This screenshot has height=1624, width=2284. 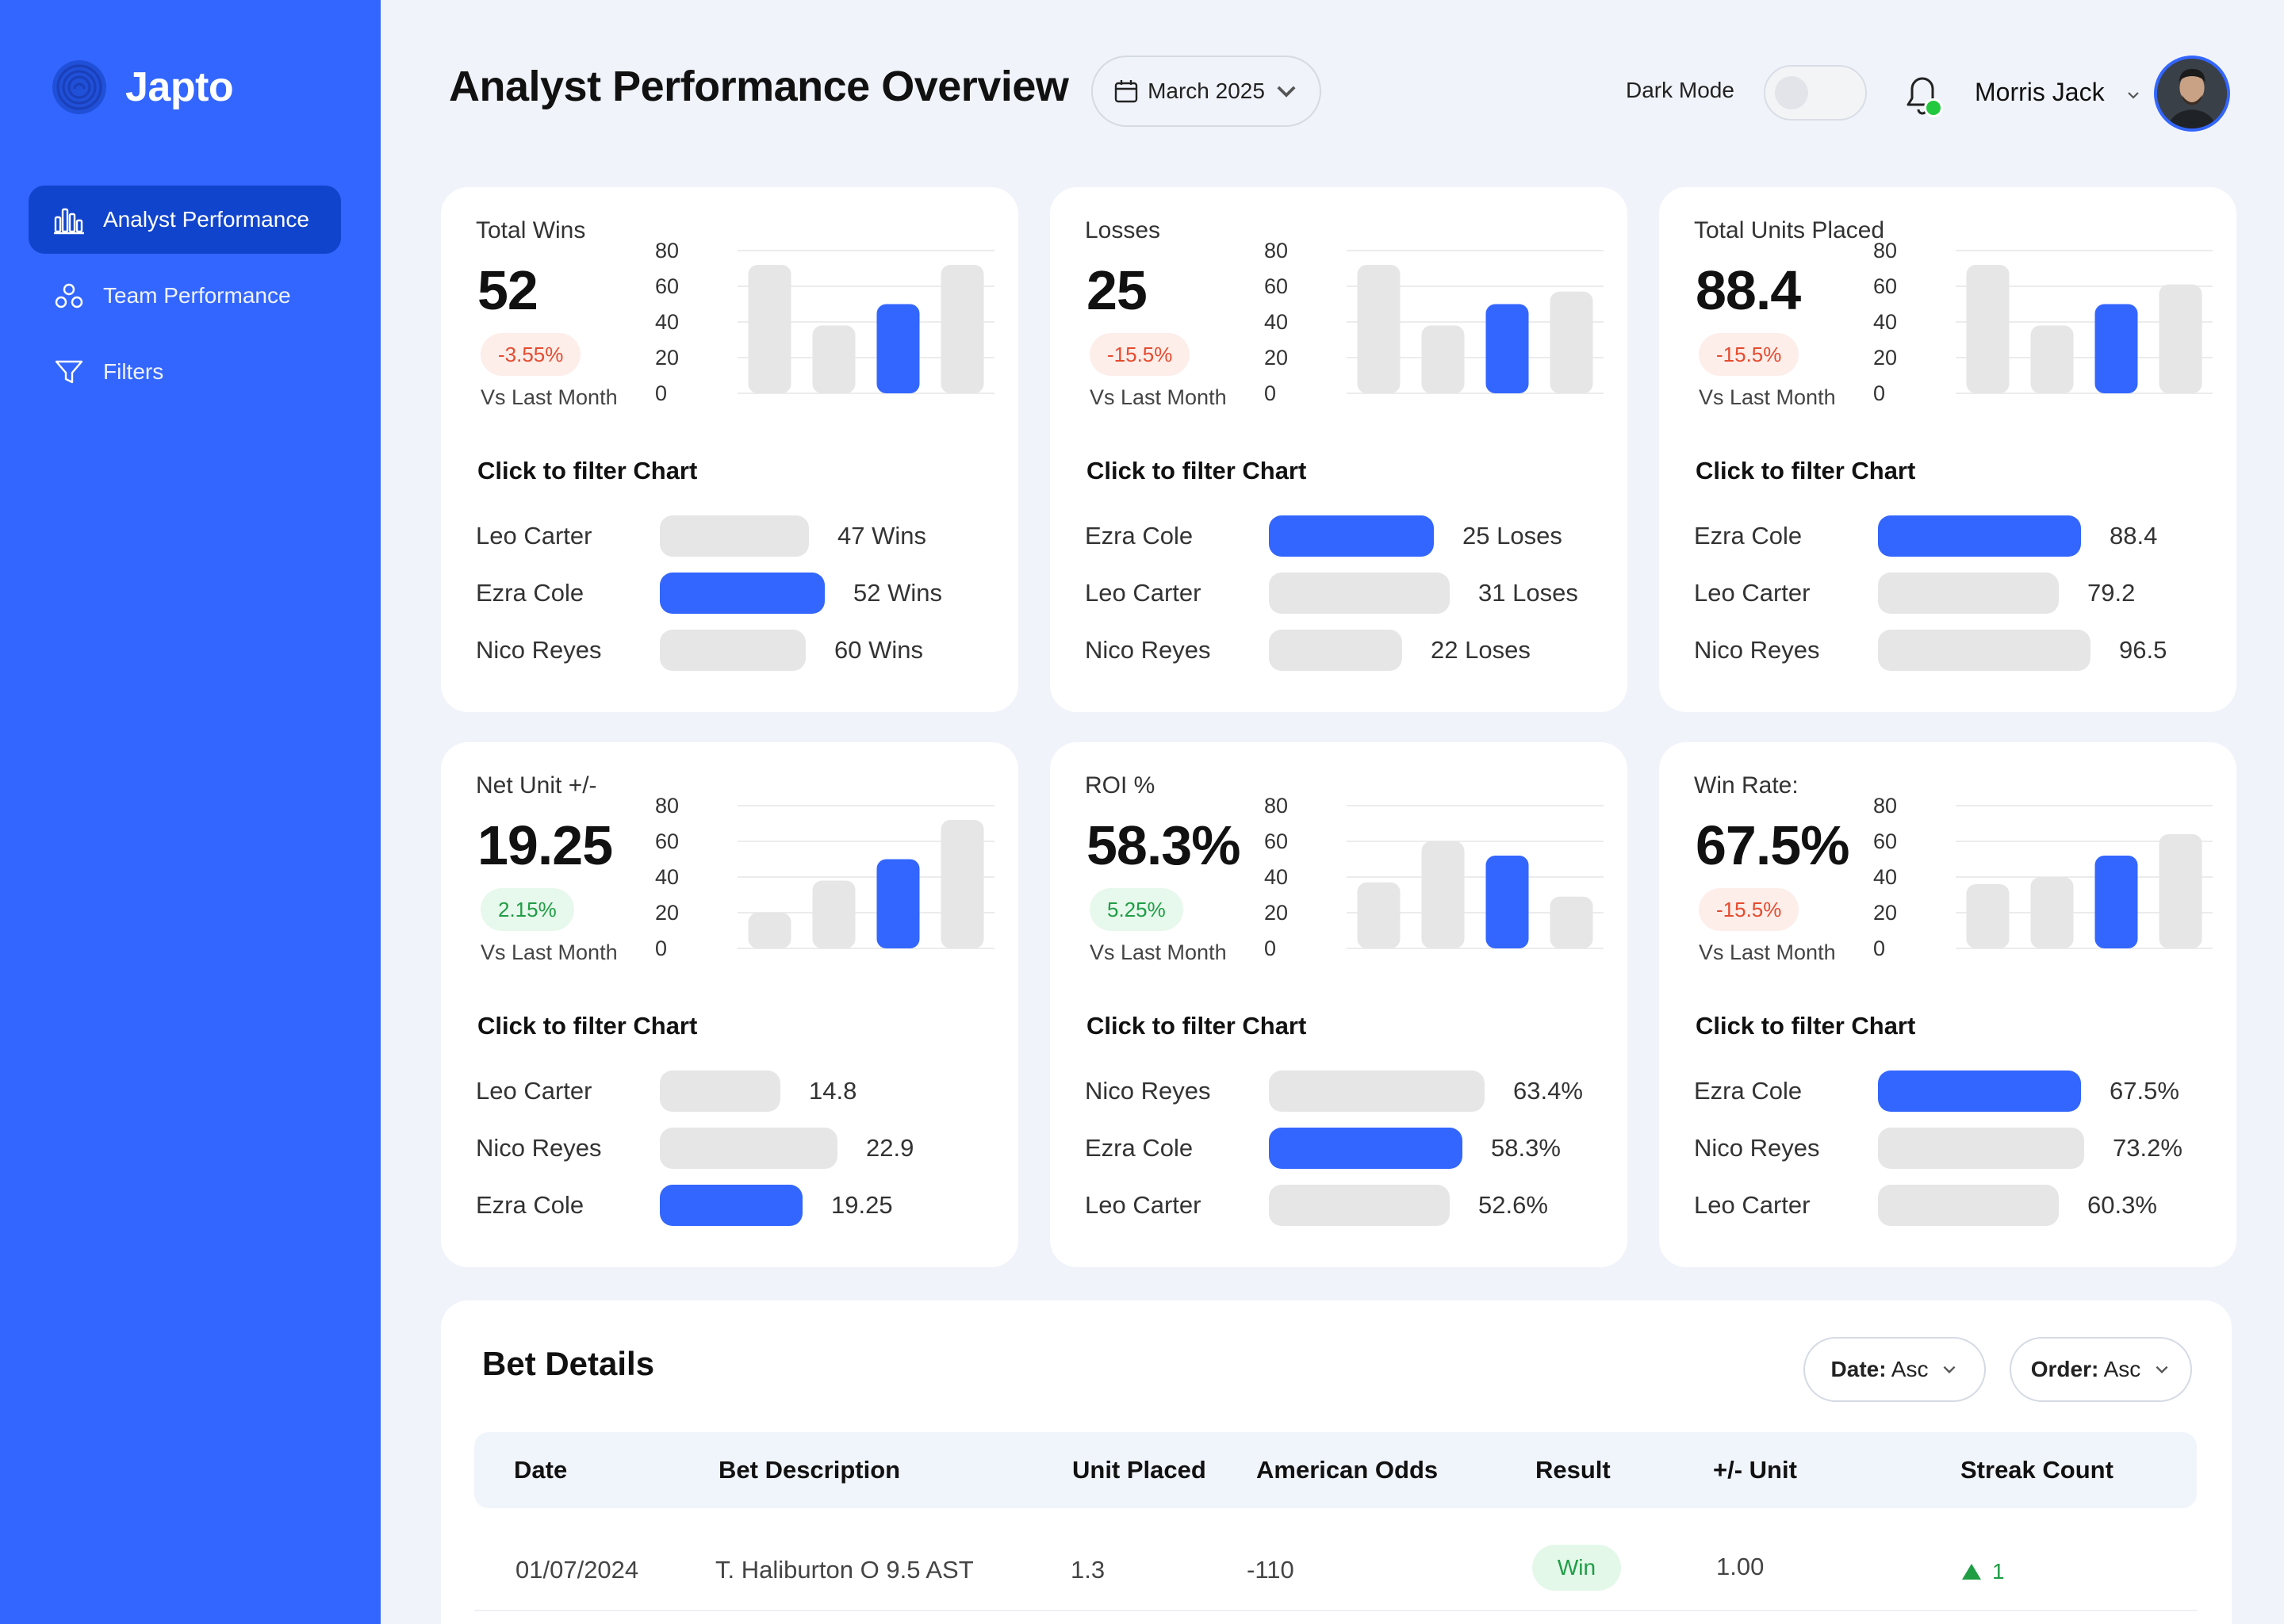 I want to click on sidebar-item-analyst-performance: Analyst Performance, so click(x=185, y=220).